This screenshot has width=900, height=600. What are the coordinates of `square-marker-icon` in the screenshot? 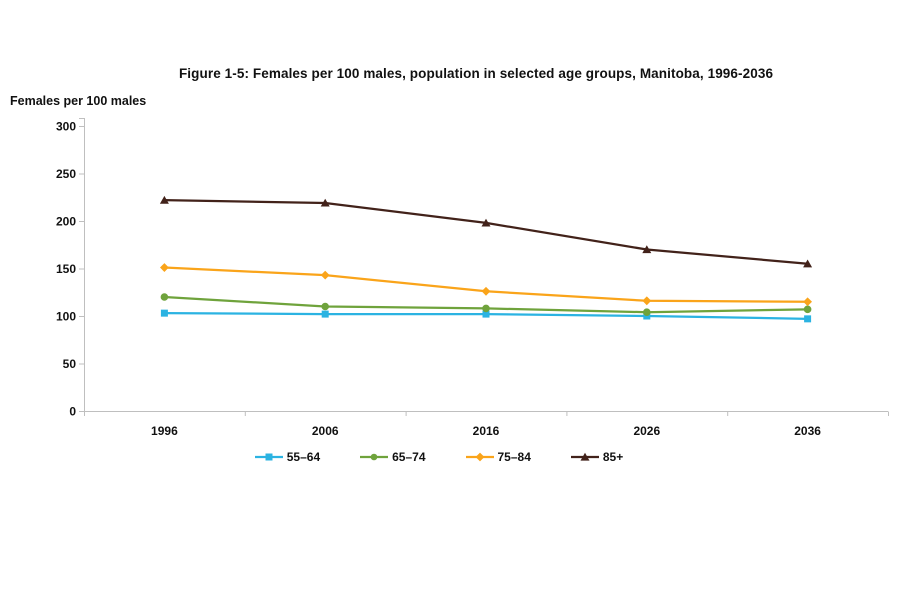 It's located at (269, 457).